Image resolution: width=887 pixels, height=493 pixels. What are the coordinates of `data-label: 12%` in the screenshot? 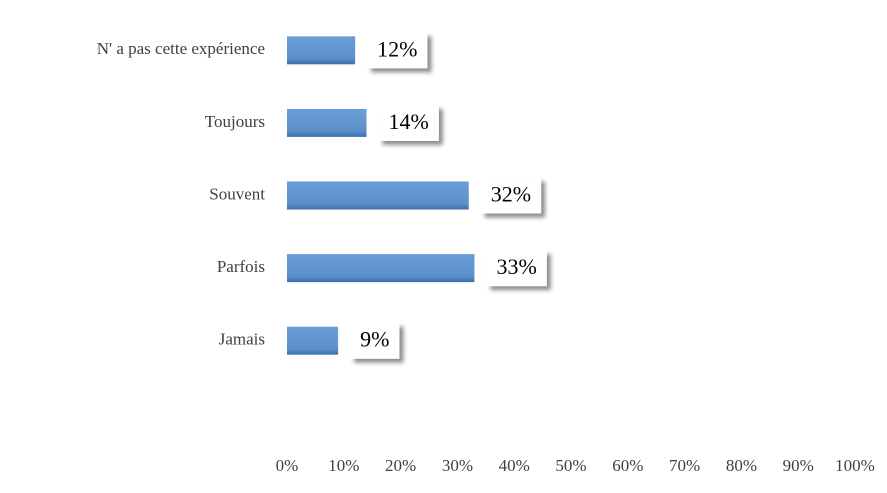 It's located at (397, 48).